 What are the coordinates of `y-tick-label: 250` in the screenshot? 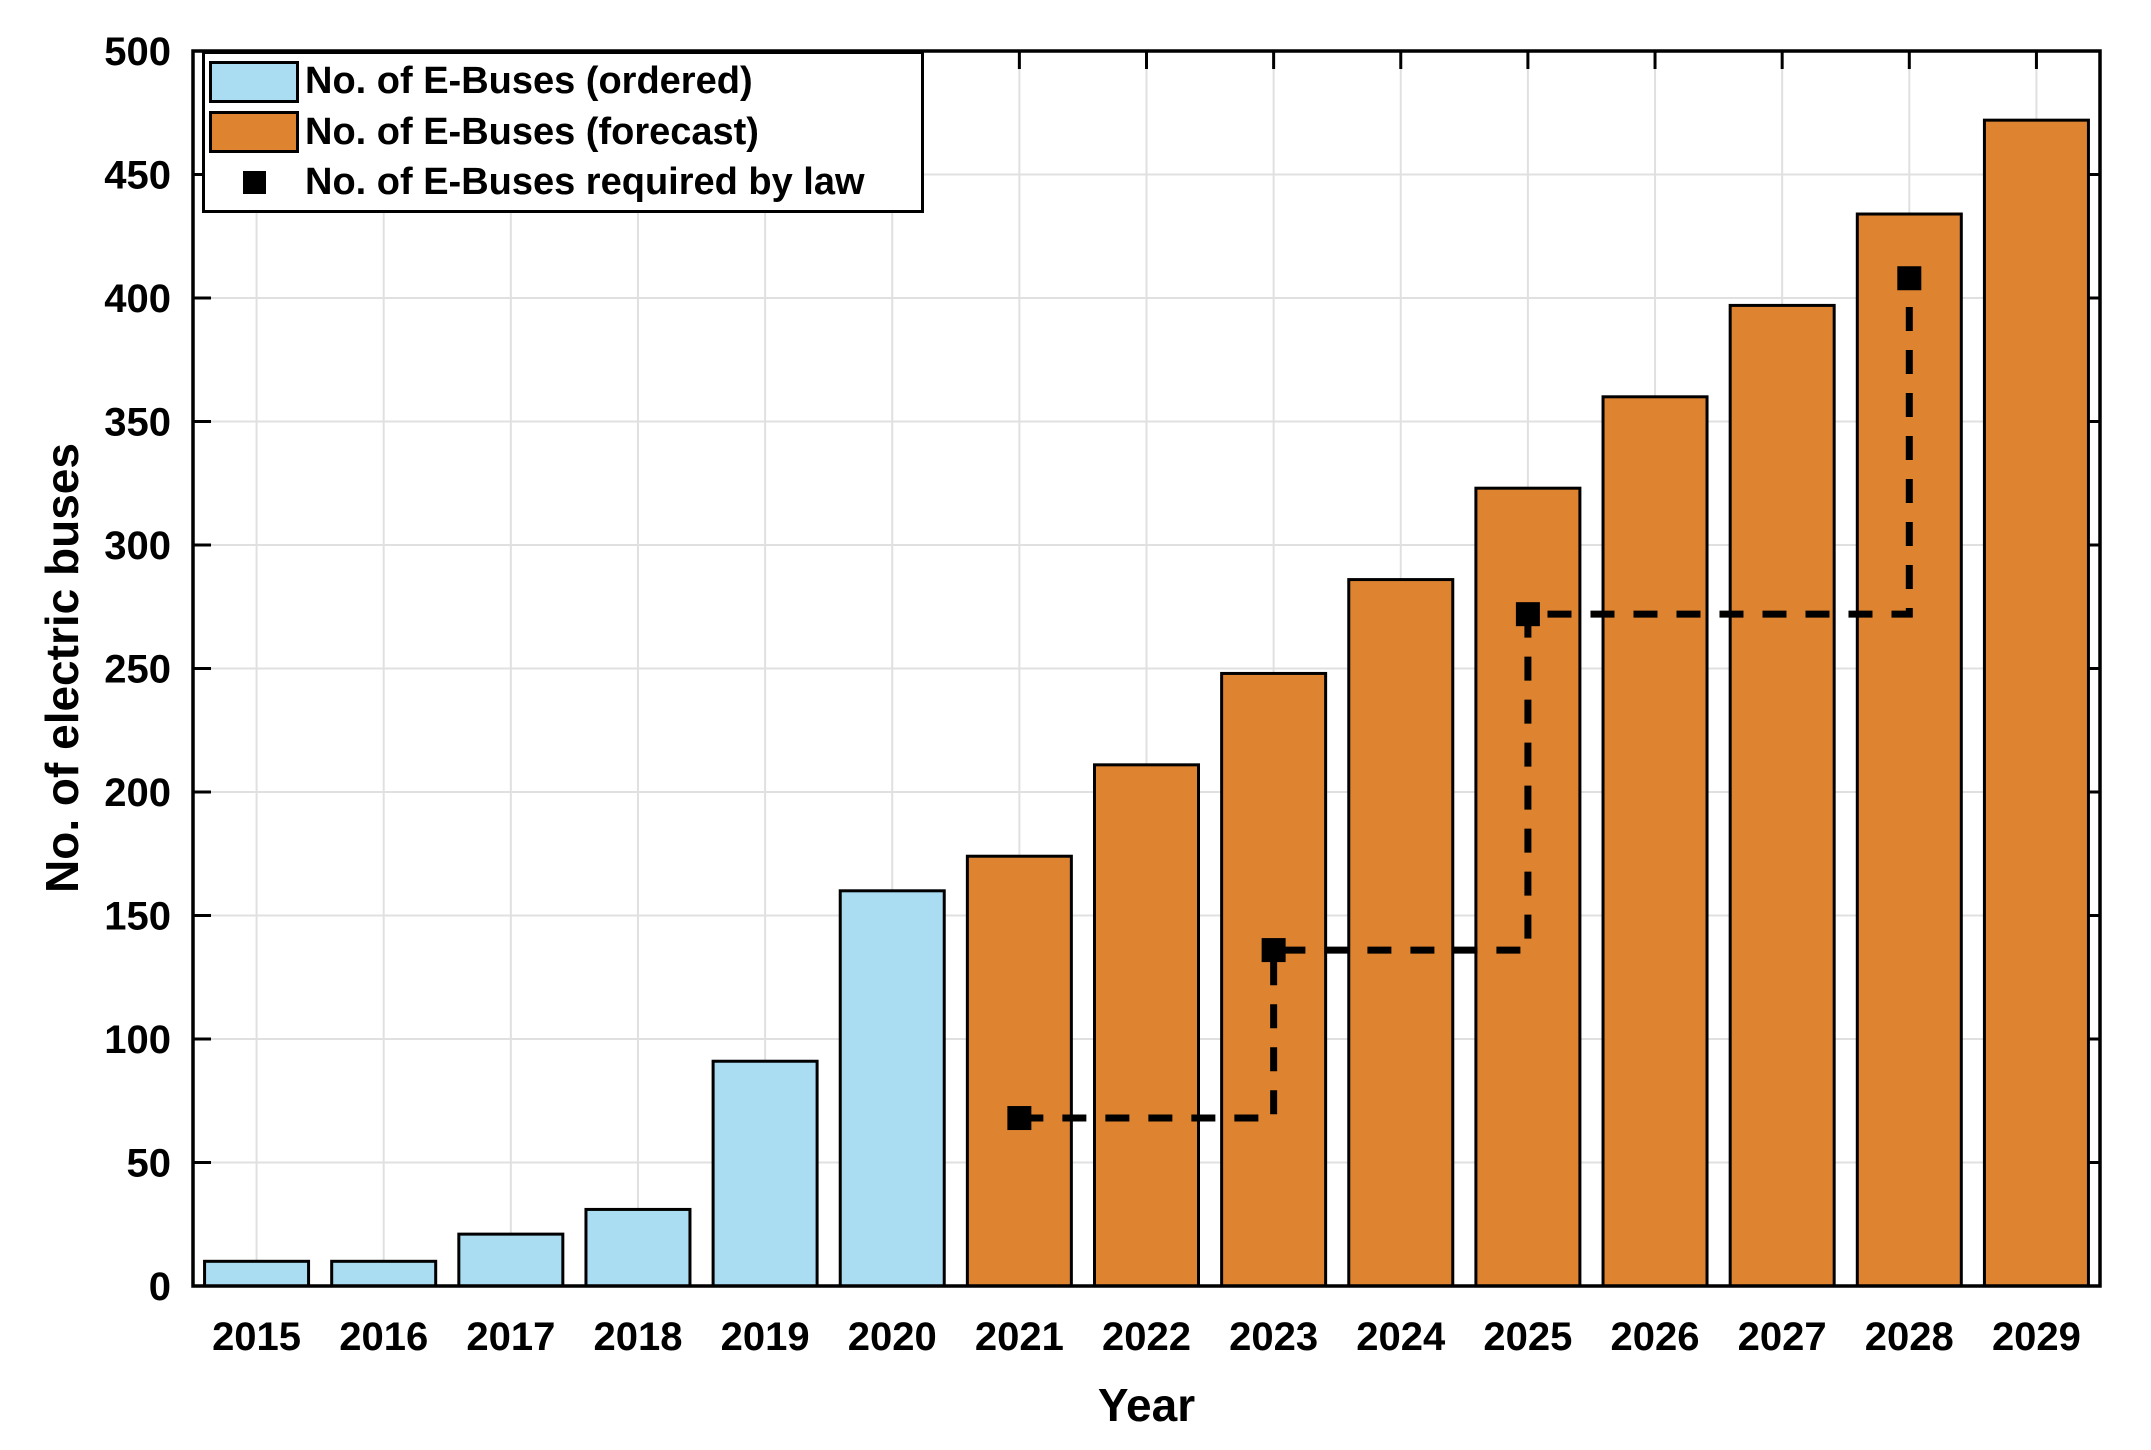 It's located at (137, 670).